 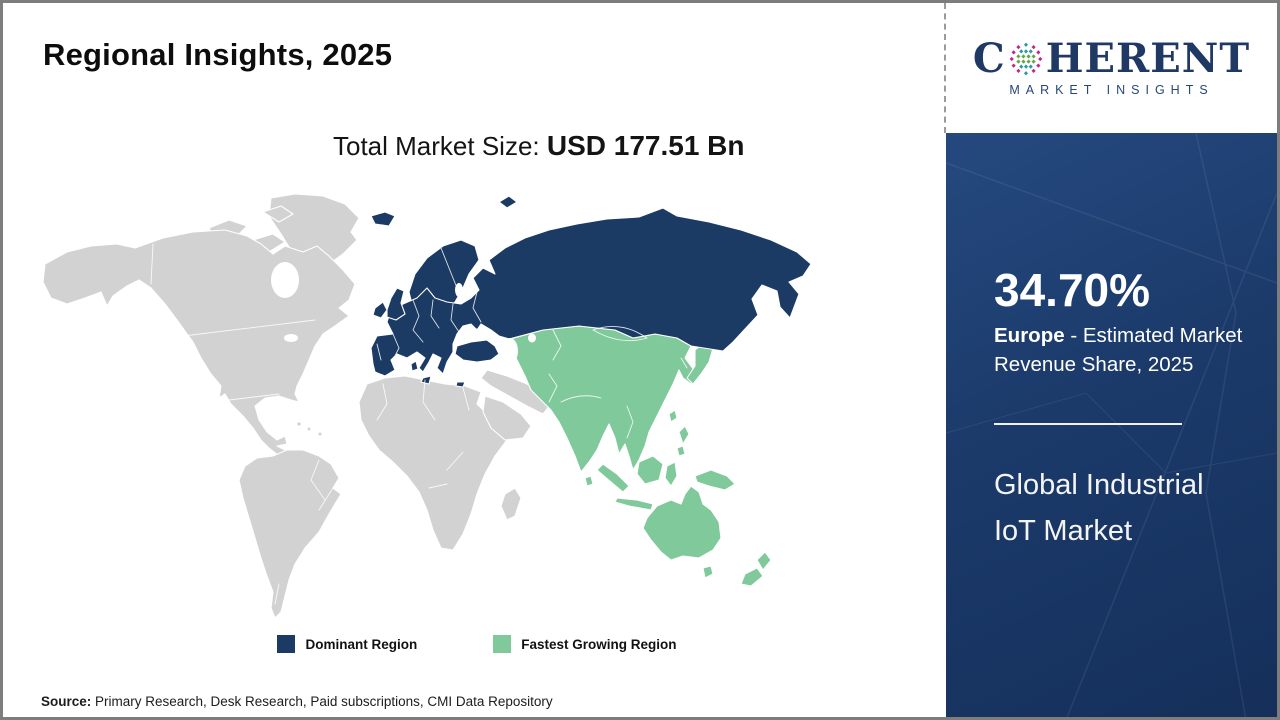 I want to click on region-europe-russia, so click(x=591, y=292).